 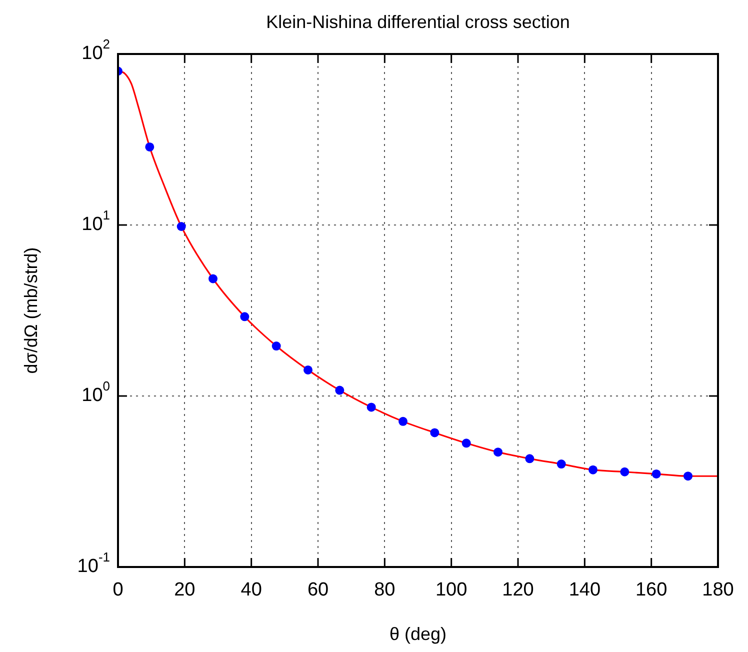 I want to click on chart-title: Klein-Nishina differential cross section, so click(x=418, y=22).